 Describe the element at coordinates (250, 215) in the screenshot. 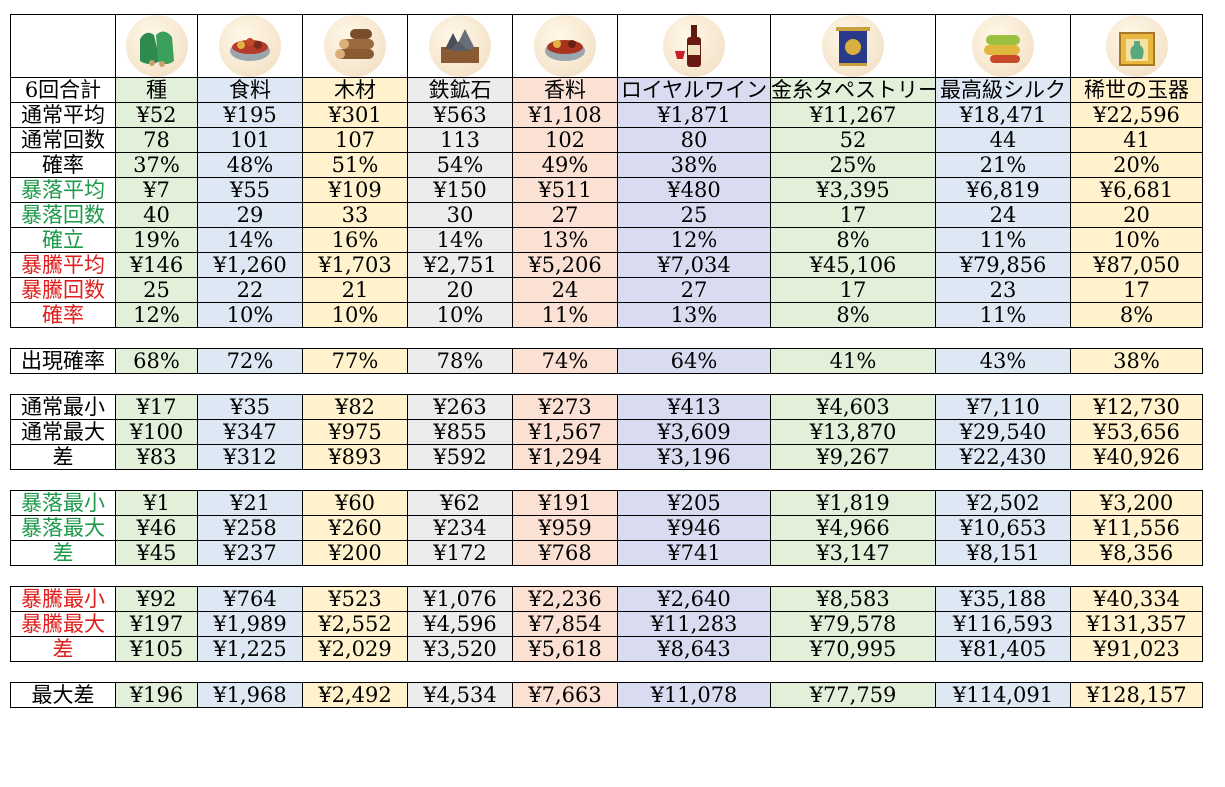

I see `table-cell: 29` at that location.